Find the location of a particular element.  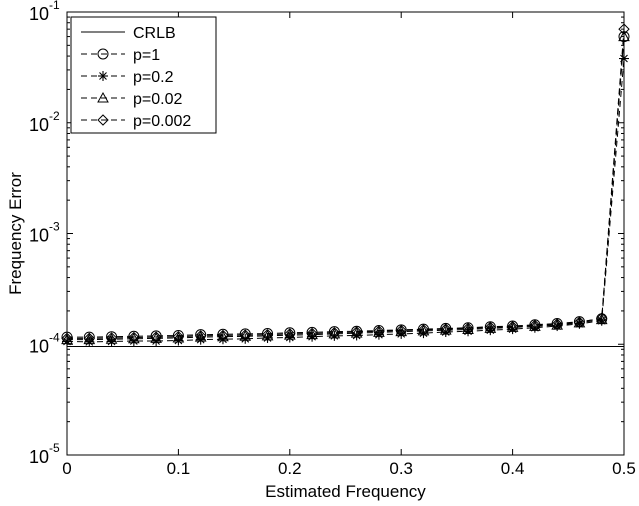

marker-circle is located at coordinates (103, 54).